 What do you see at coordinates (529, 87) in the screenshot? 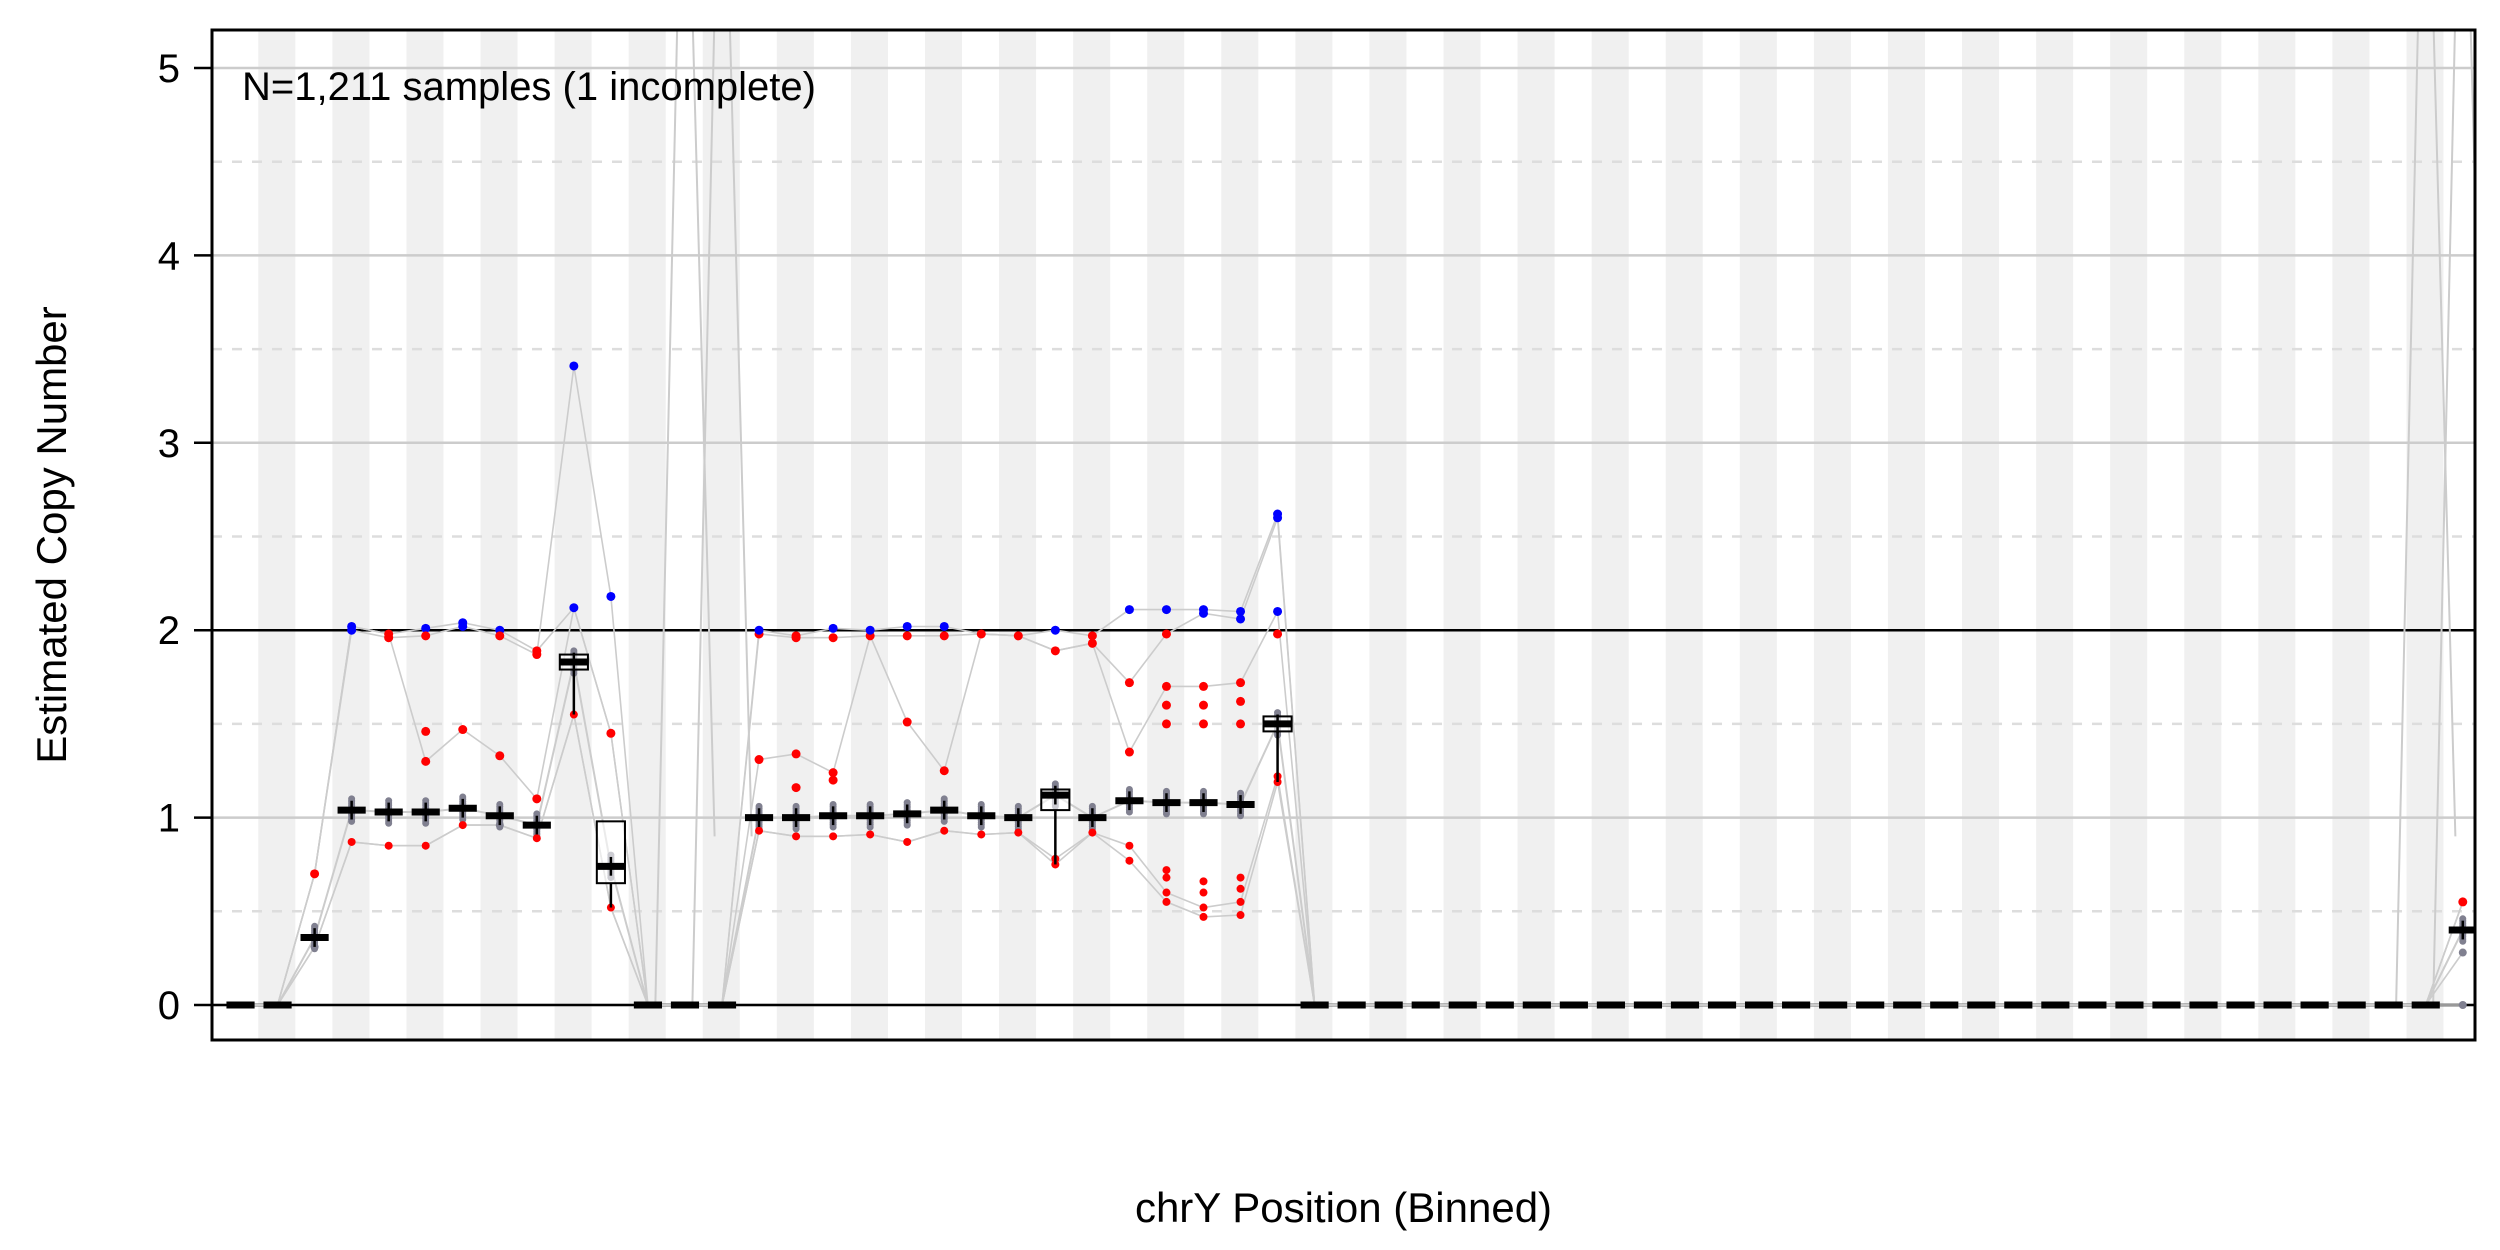
I see `sample-count-annotation: N=1,211 samples (1 incomplete)` at bounding box center [529, 87].